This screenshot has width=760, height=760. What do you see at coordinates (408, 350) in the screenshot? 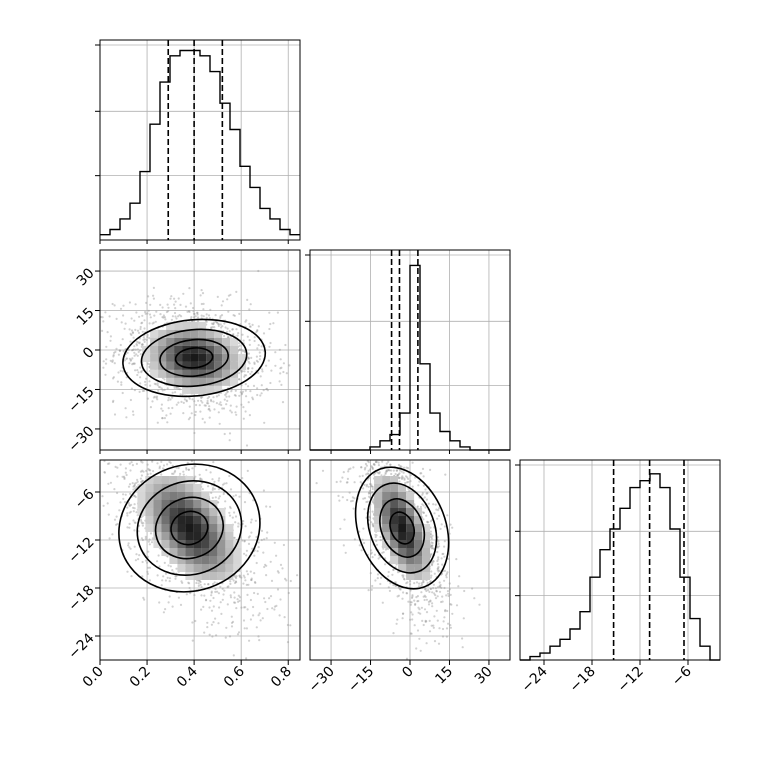
I see `hist-panel-p1` at bounding box center [408, 350].